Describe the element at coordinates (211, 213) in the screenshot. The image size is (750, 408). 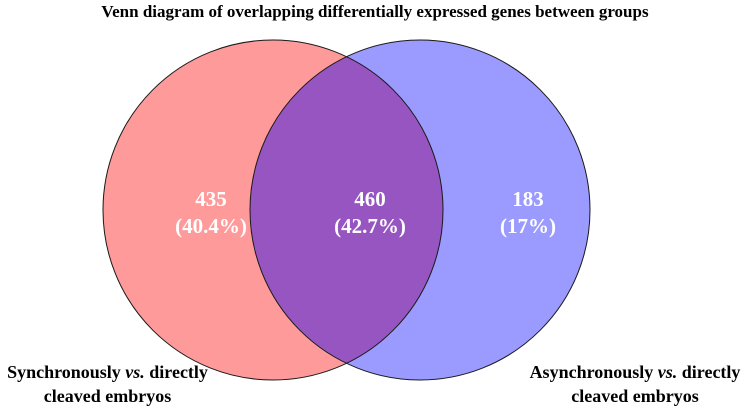
I see `left-only-count: 435 (40.4%)` at that location.